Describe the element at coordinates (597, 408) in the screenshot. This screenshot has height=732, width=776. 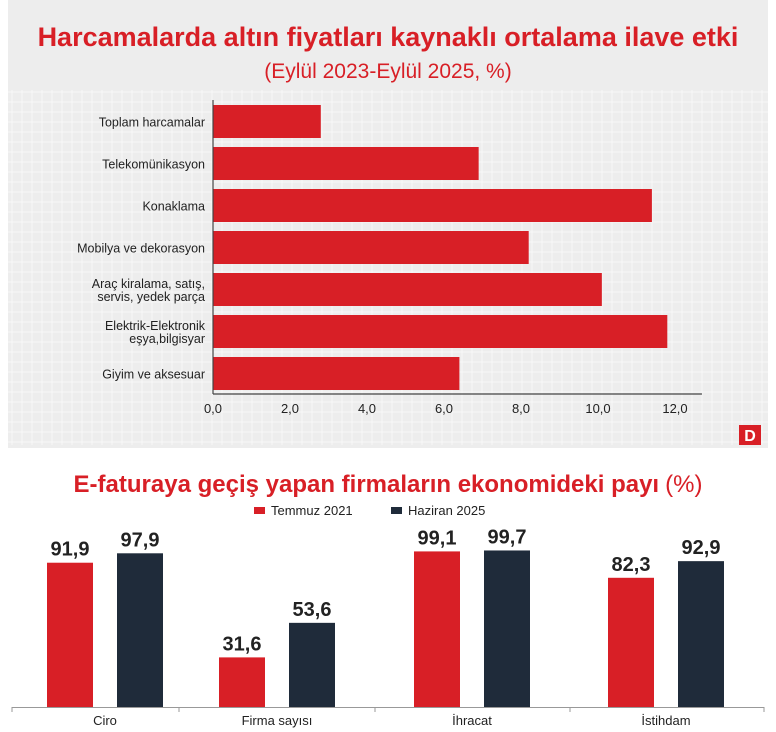
I see `x-tick-label: 10,0` at that location.